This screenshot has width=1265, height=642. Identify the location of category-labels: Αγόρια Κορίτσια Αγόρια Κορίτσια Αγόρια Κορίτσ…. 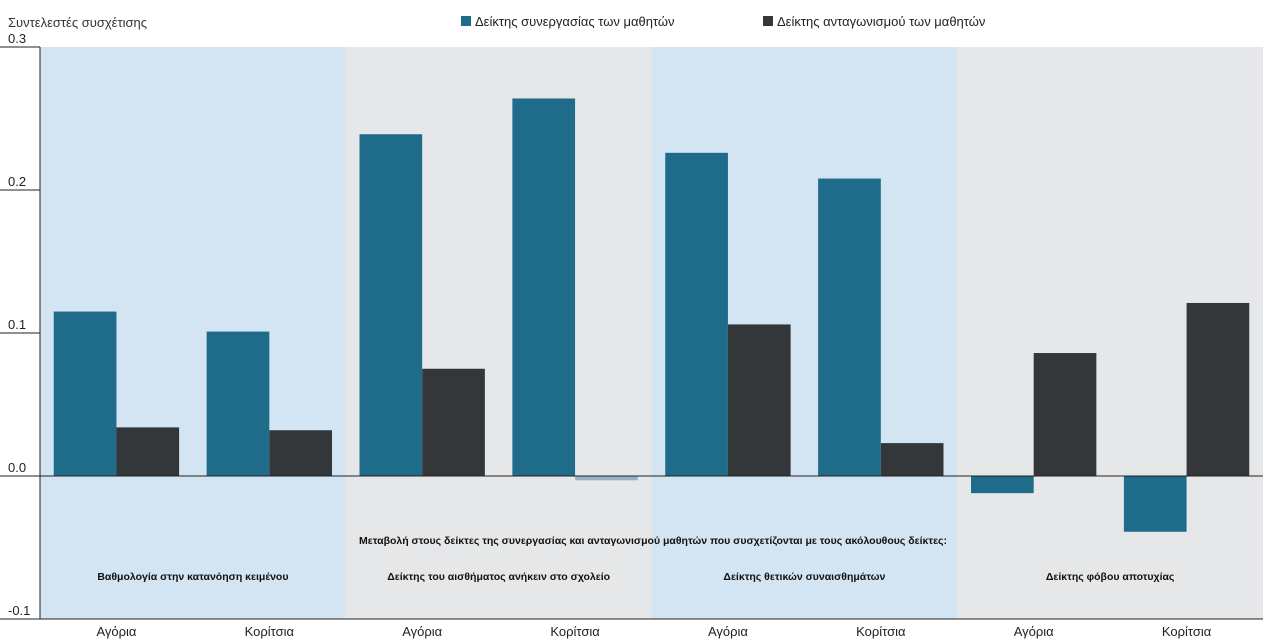
(653, 631).